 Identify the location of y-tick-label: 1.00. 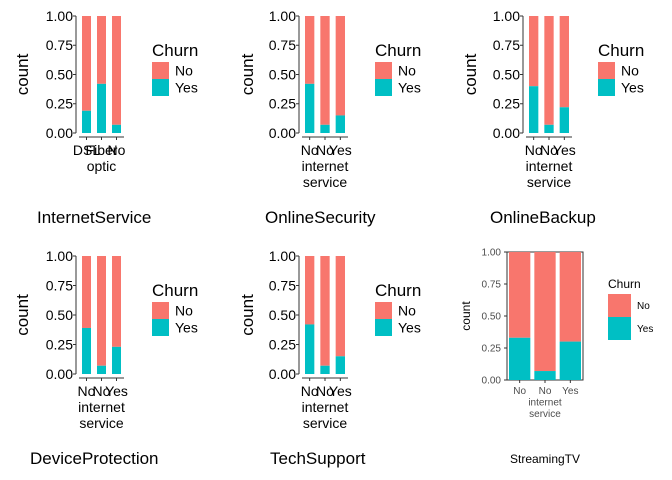
(506, 16).